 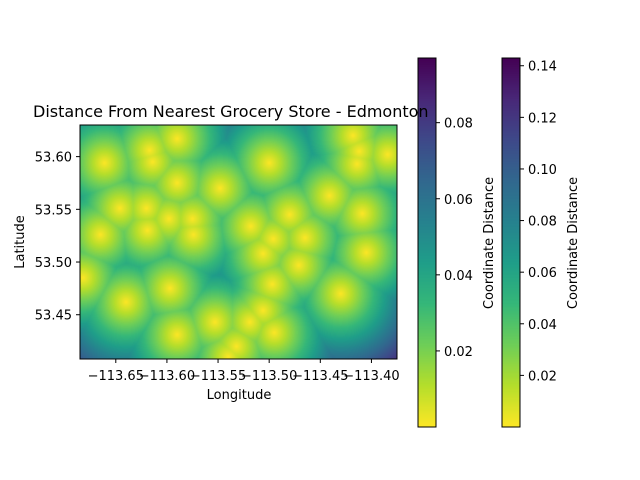 What do you see at coordinates (53, 316) in the screenshot?
I see `y-tick-label: 53.45` at bounding box center [53, 316].